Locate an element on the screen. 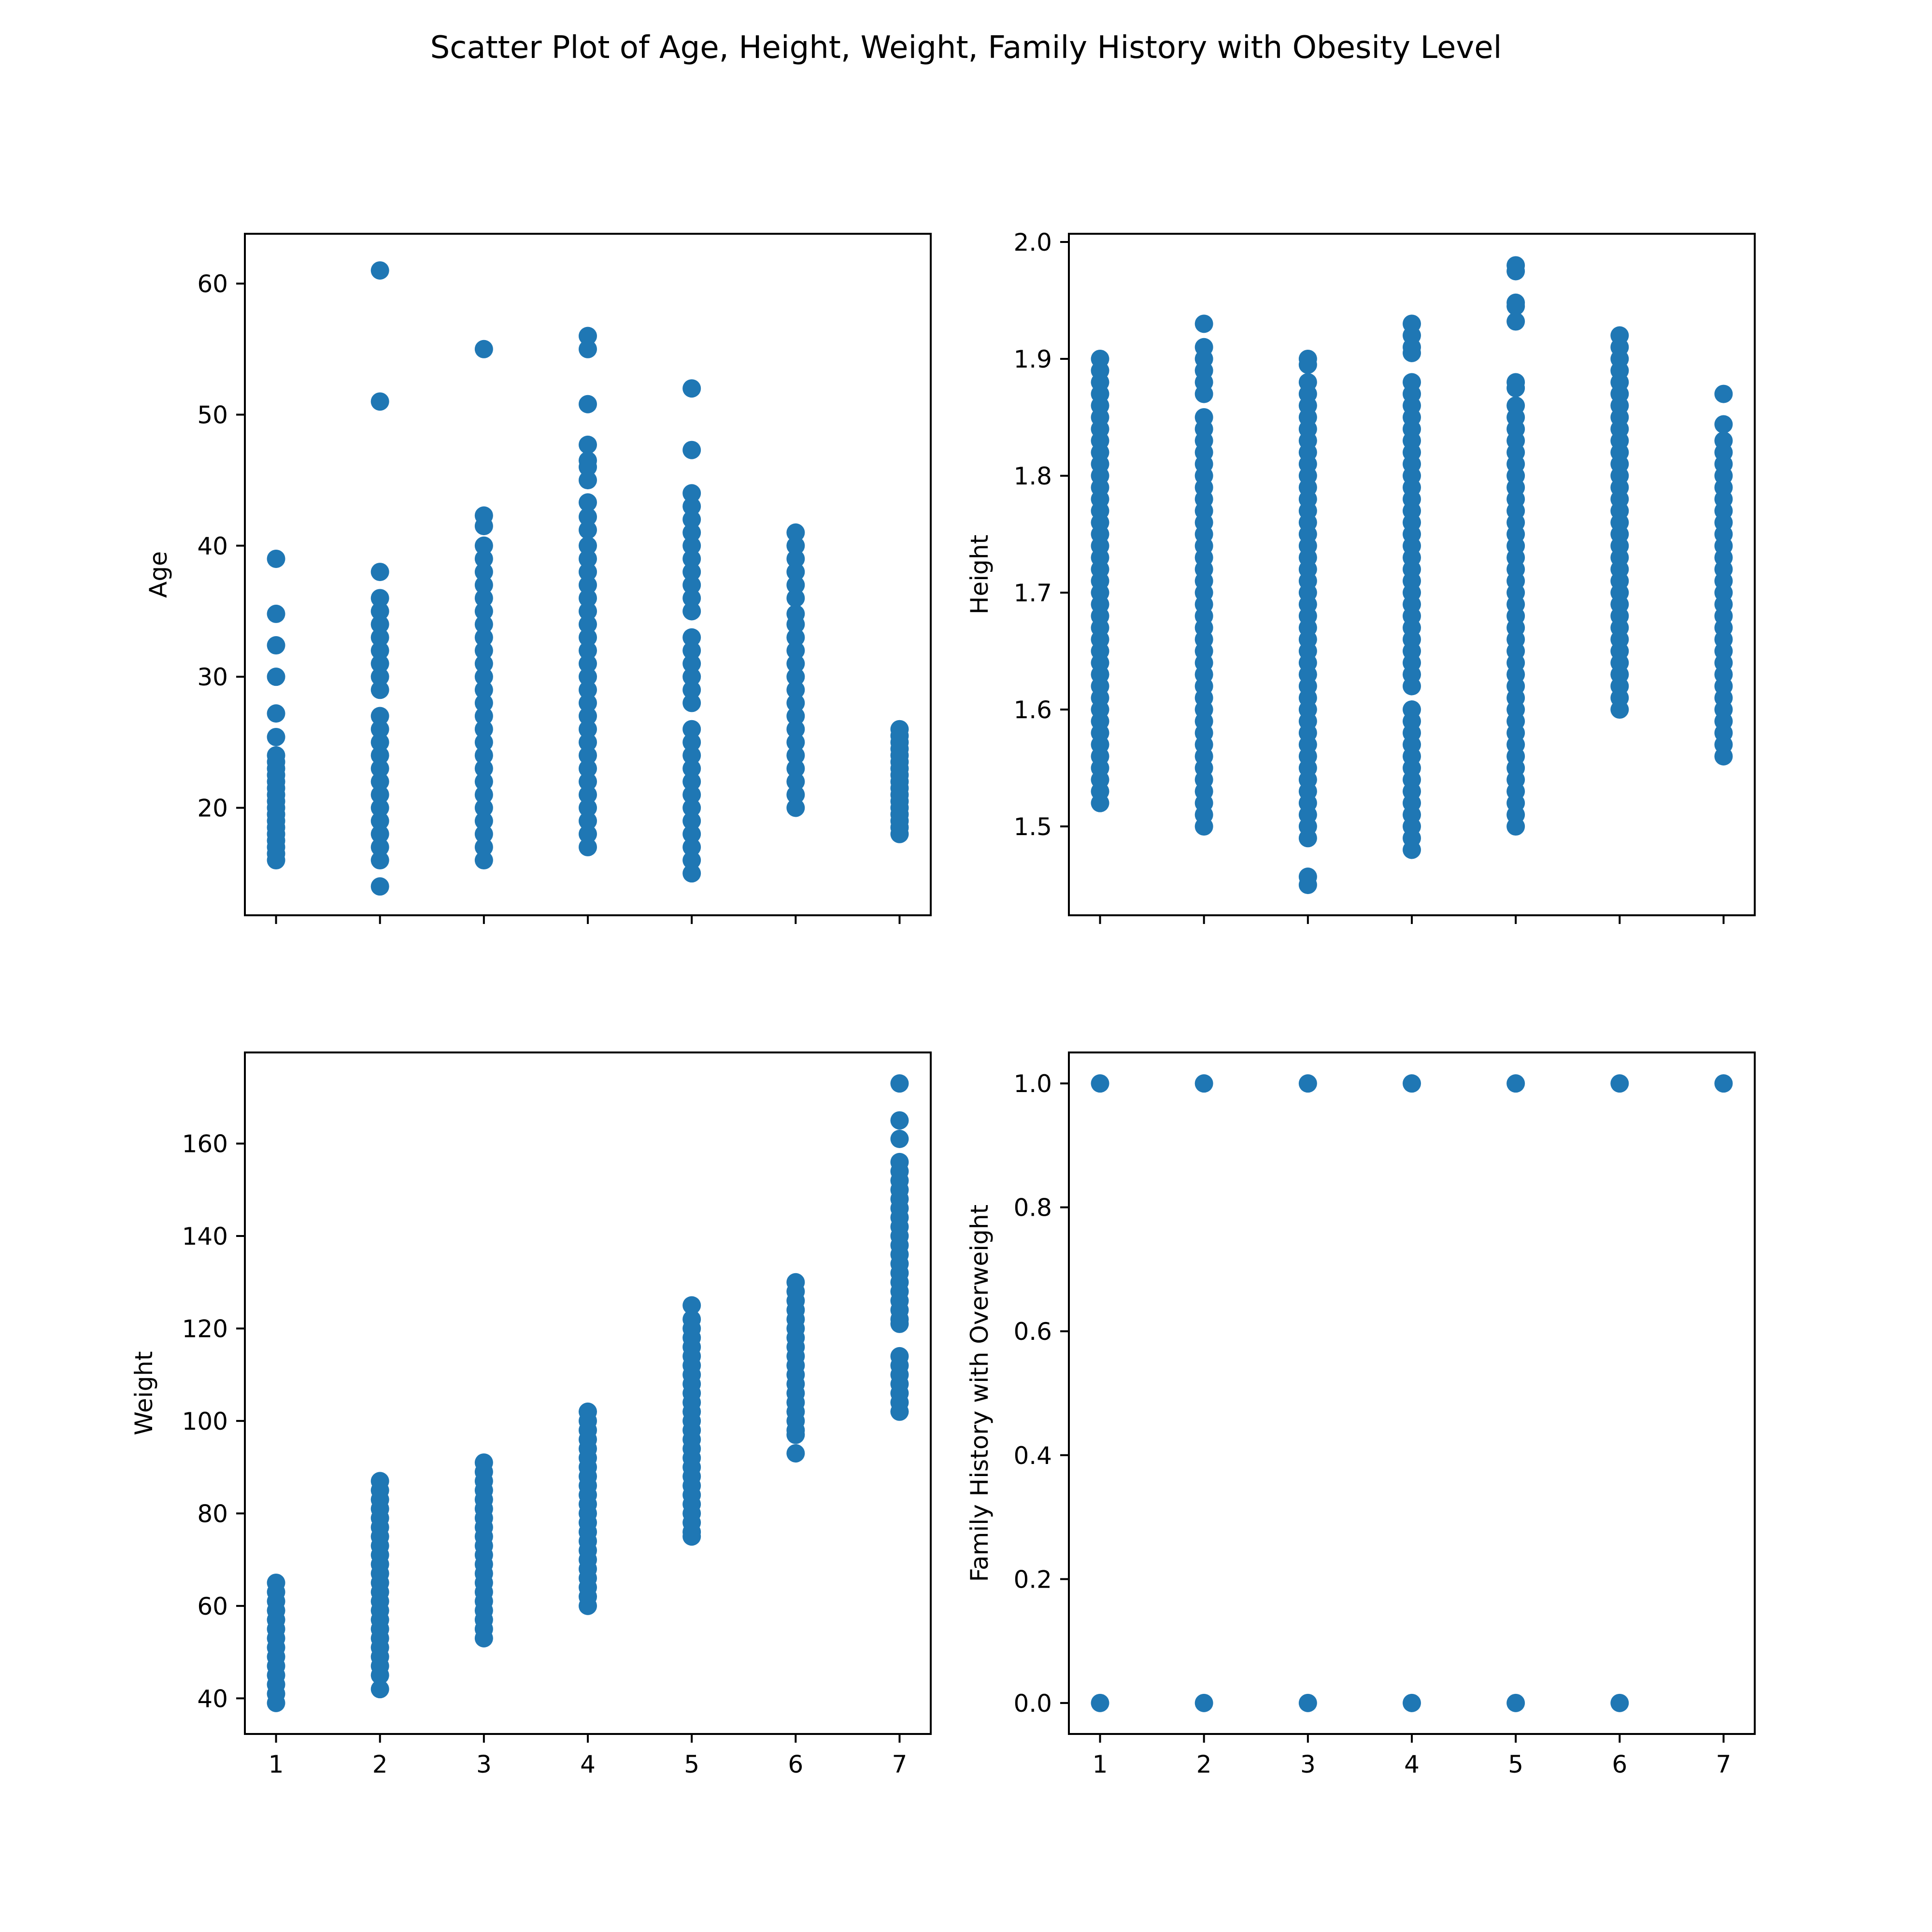  x-tick-label: 2 is located at coordinates (1204, 1764).